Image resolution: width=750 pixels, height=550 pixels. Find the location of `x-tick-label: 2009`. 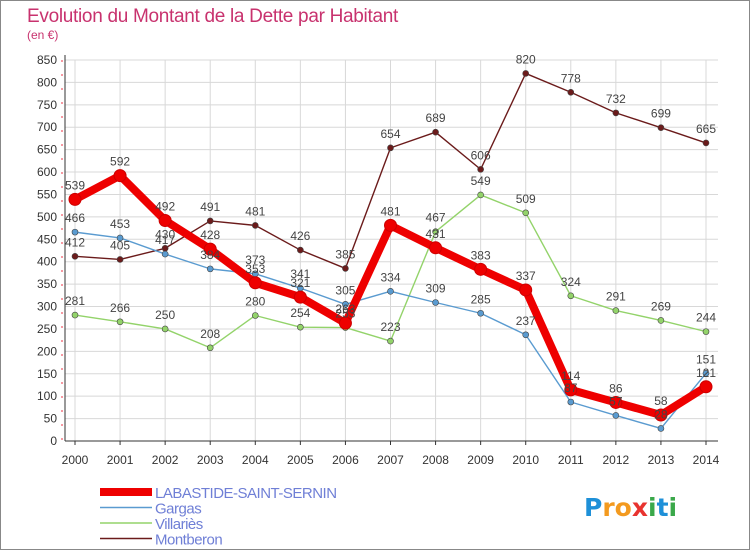

x-tick-label: 2009 is located at coordinates (480, 460).